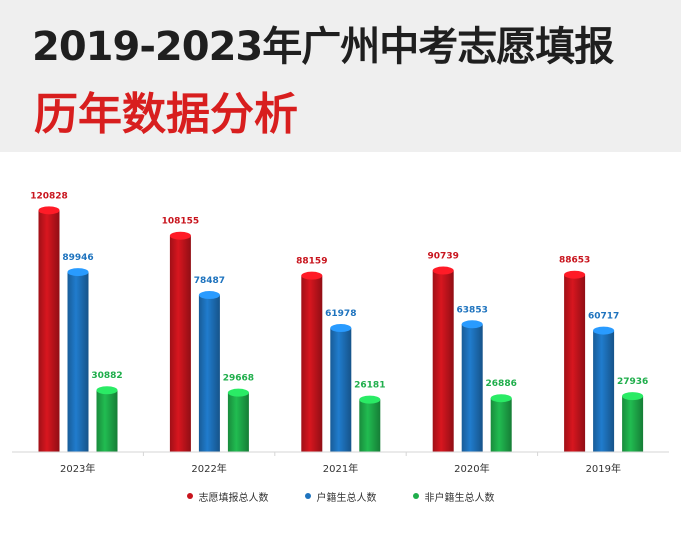 The height and width of the screenshot is (537, 681). I want to click on x-tick-label: 2022年, so click(208, 468).